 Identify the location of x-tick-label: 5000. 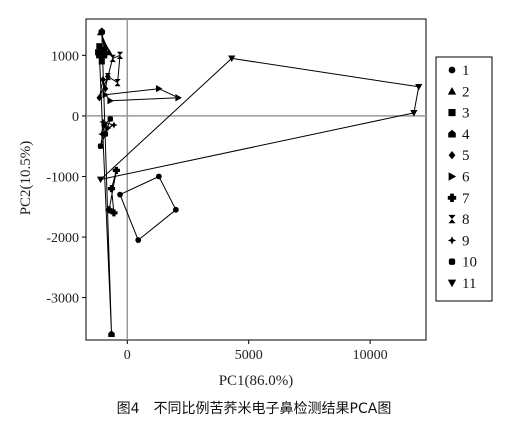
(249, 355).